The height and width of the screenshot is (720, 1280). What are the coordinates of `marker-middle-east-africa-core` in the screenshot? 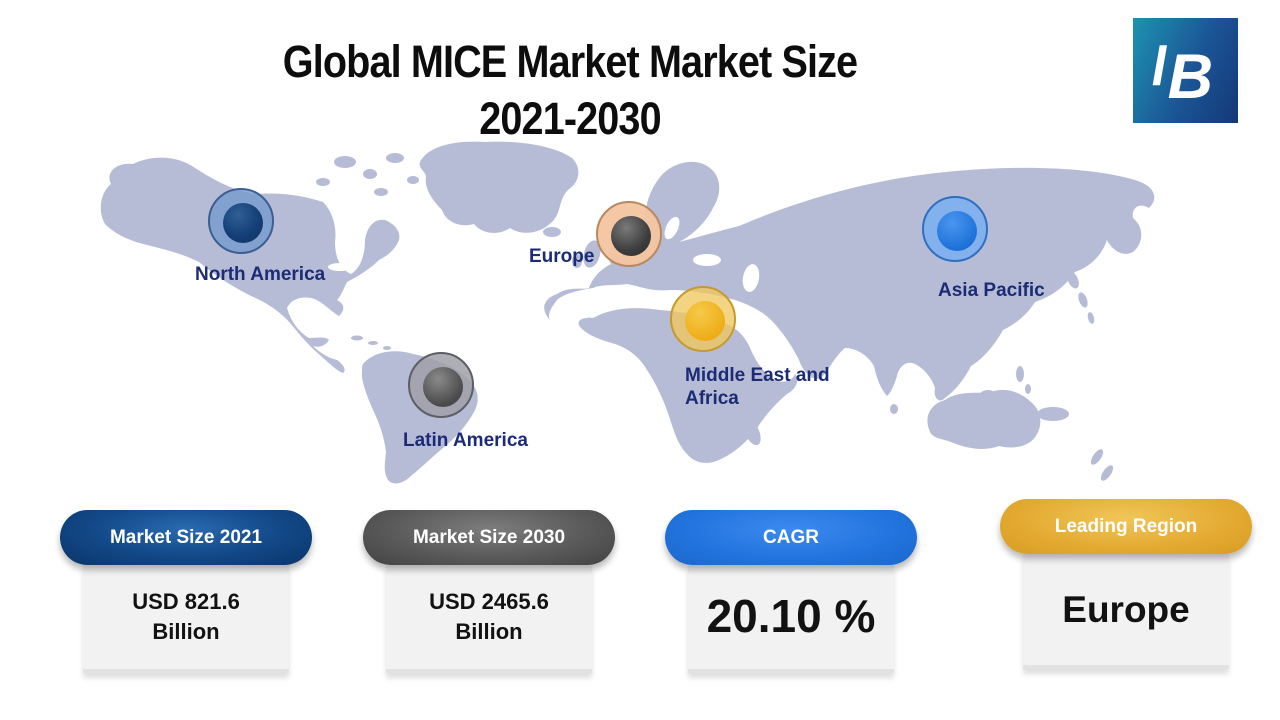 It's located at (705, 321).